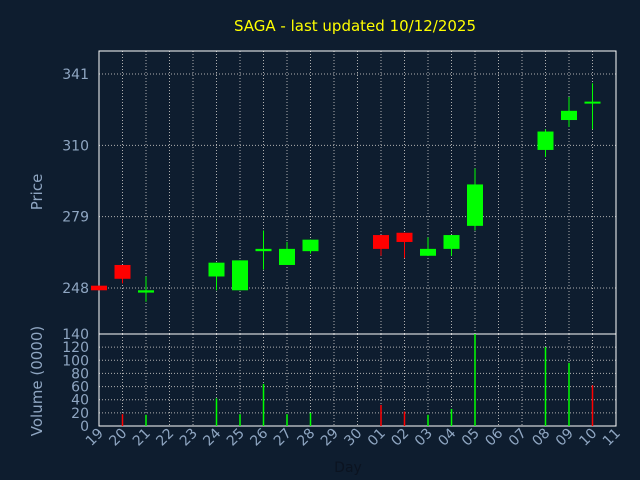 The width and height of the screenshot is (640, 480). Describe the element at coordinates (565, 438) in the screenshot. I see `x-tick-label: 09` at that location.